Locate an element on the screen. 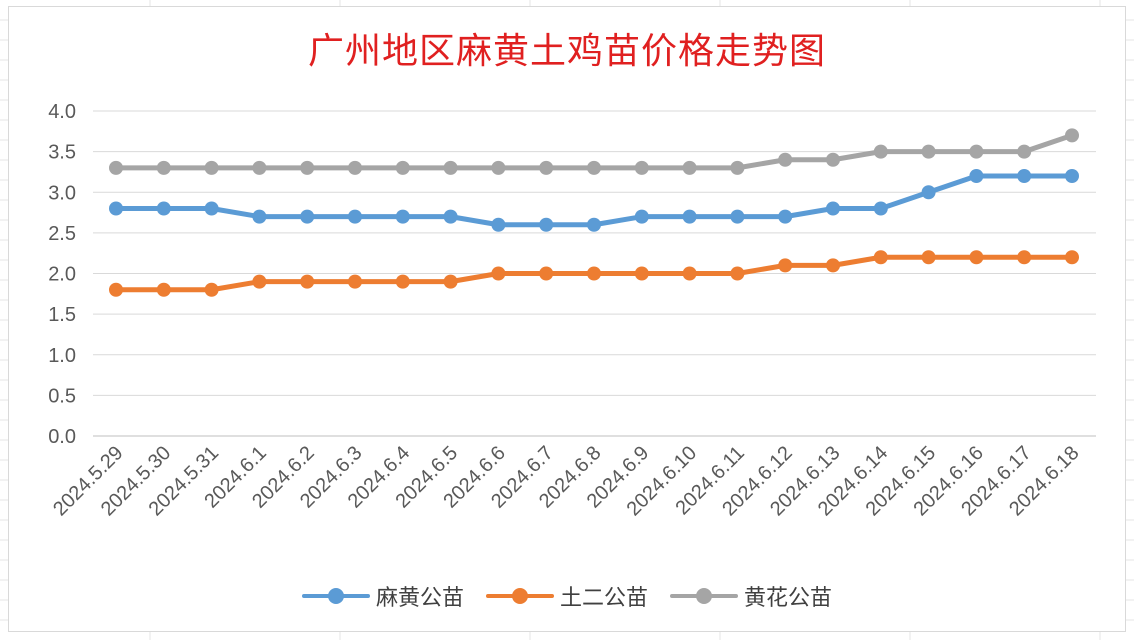  legend-item: 土二公苗 is located at coordinates (566, 596).